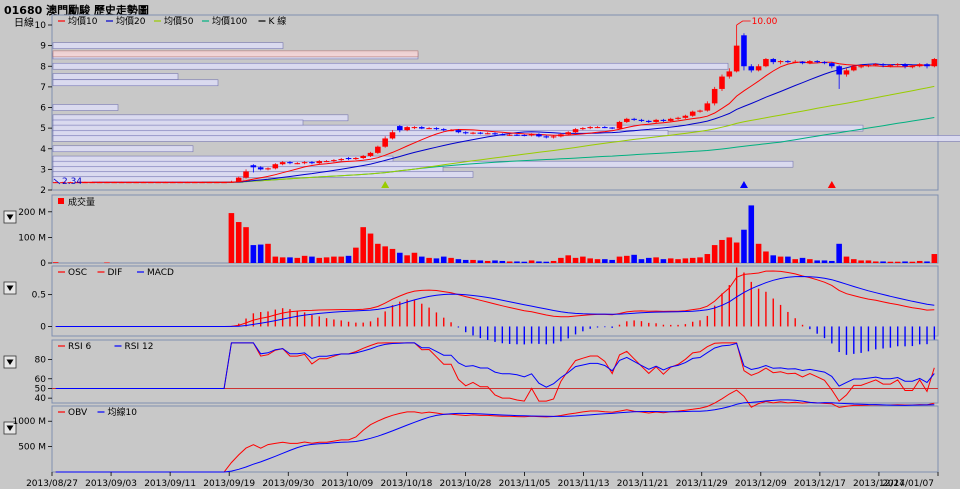  I want to click on high-marker-line, so click(743, 23).